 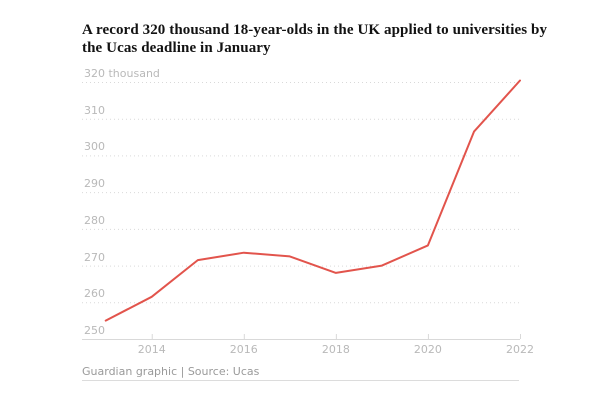 What do you see at coordinates (94, 220) in the screenshot?
I see `y-axis-tick-label: 280` at bounding box center [94, 220].